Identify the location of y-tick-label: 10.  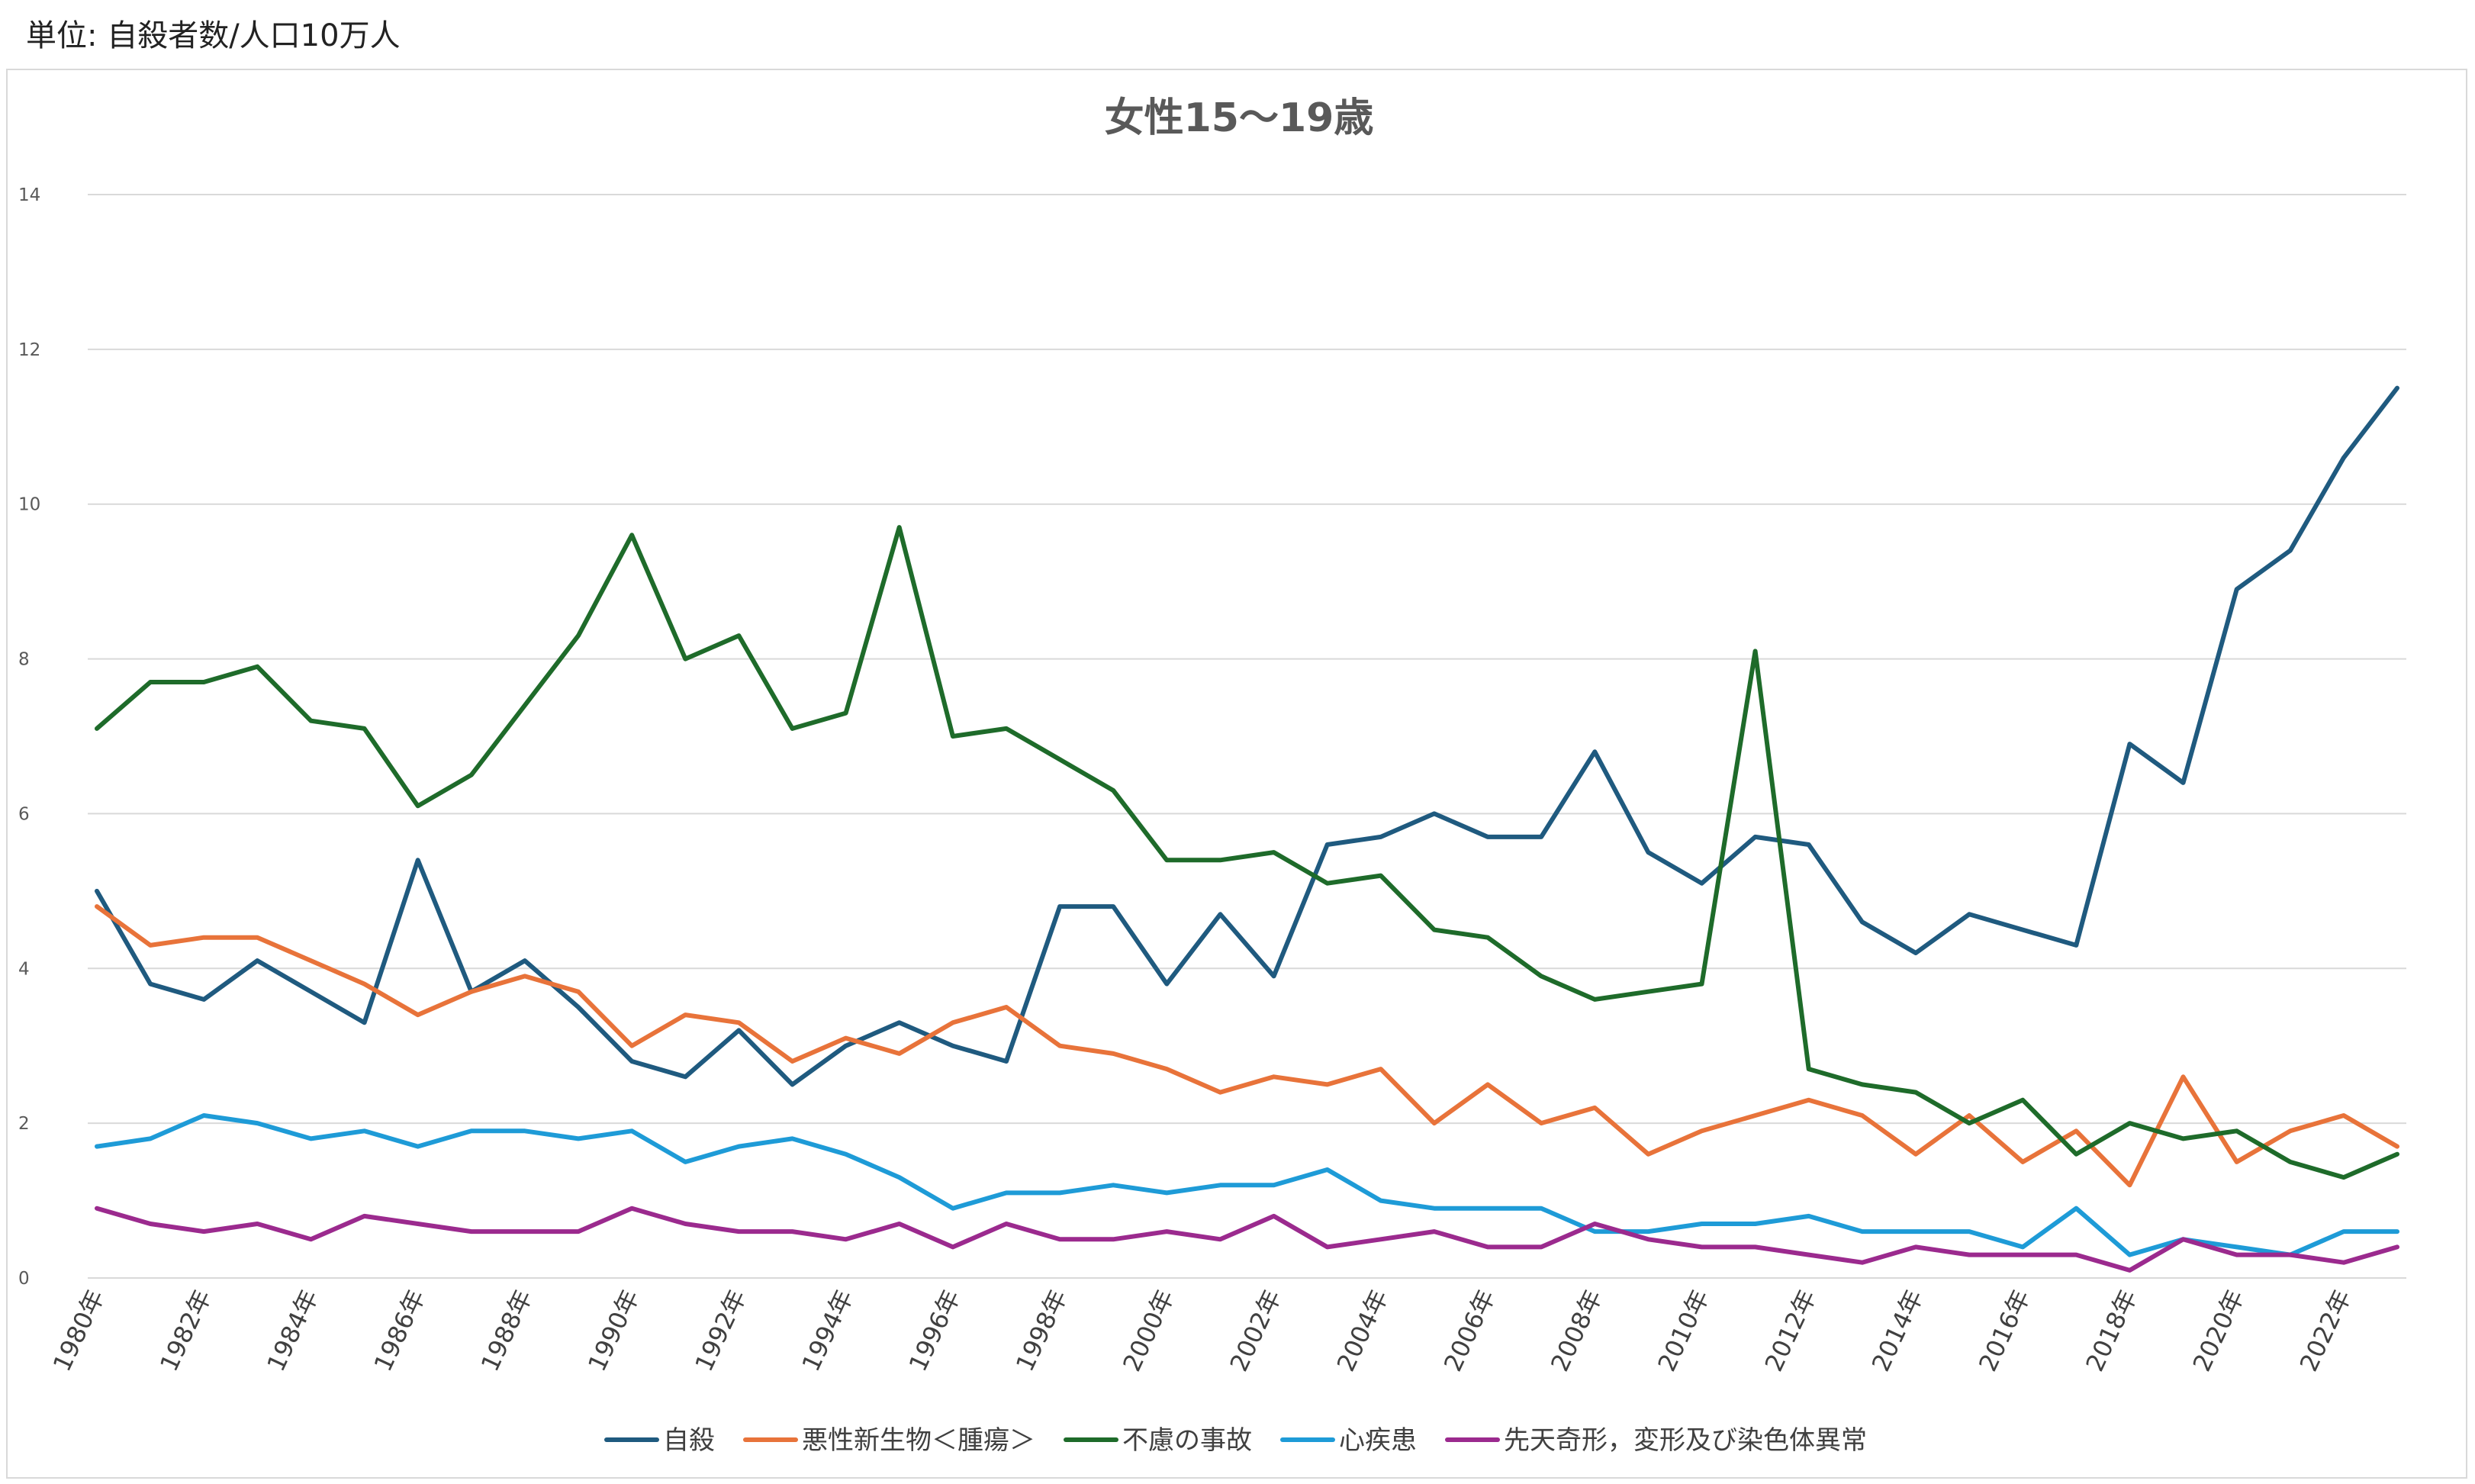
(29, 505).